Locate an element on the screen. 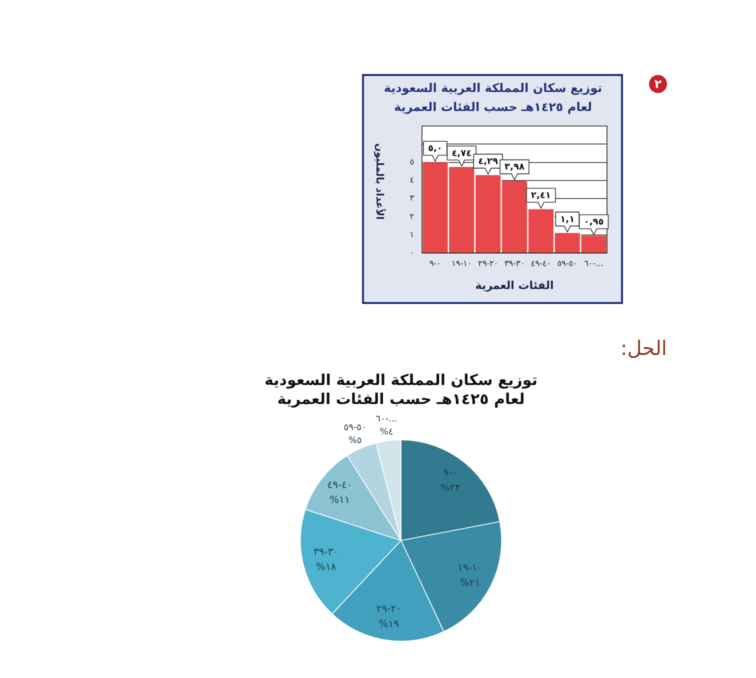  data-label: ٤,٢٩ is located at coordinates (488, 162).